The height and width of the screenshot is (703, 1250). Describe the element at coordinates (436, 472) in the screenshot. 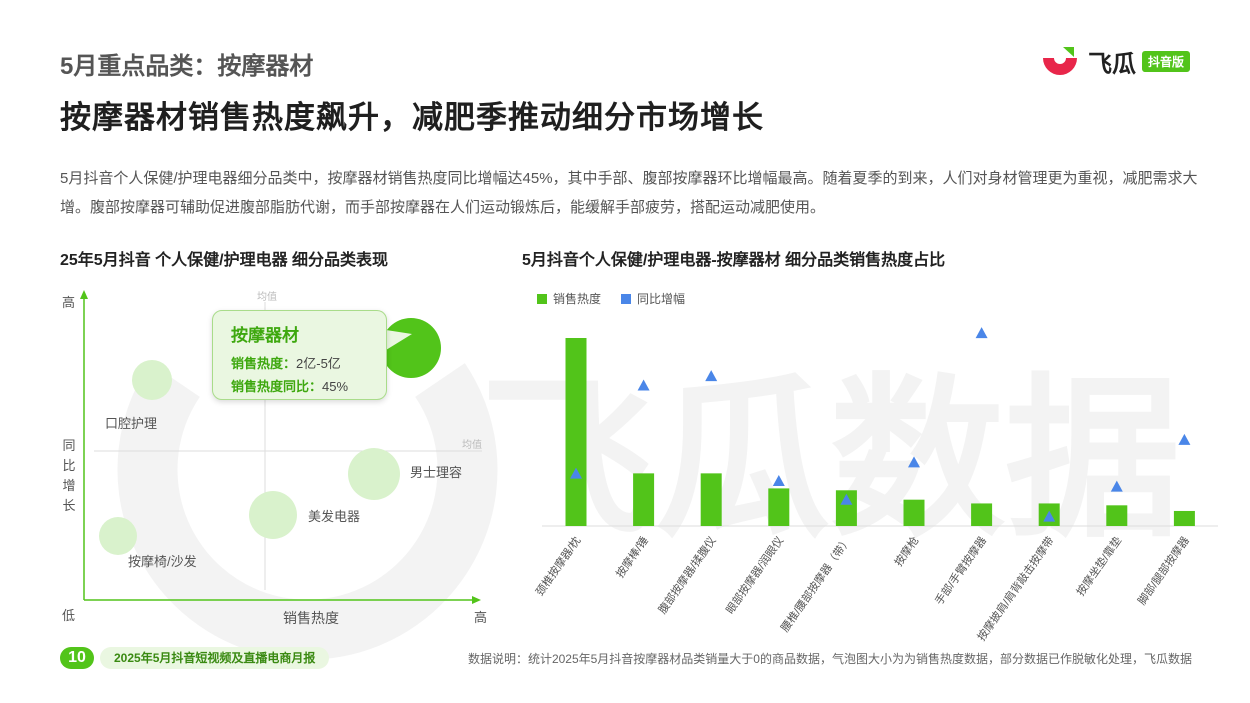

I see `label-men-grooming: 男士理容` at that location.